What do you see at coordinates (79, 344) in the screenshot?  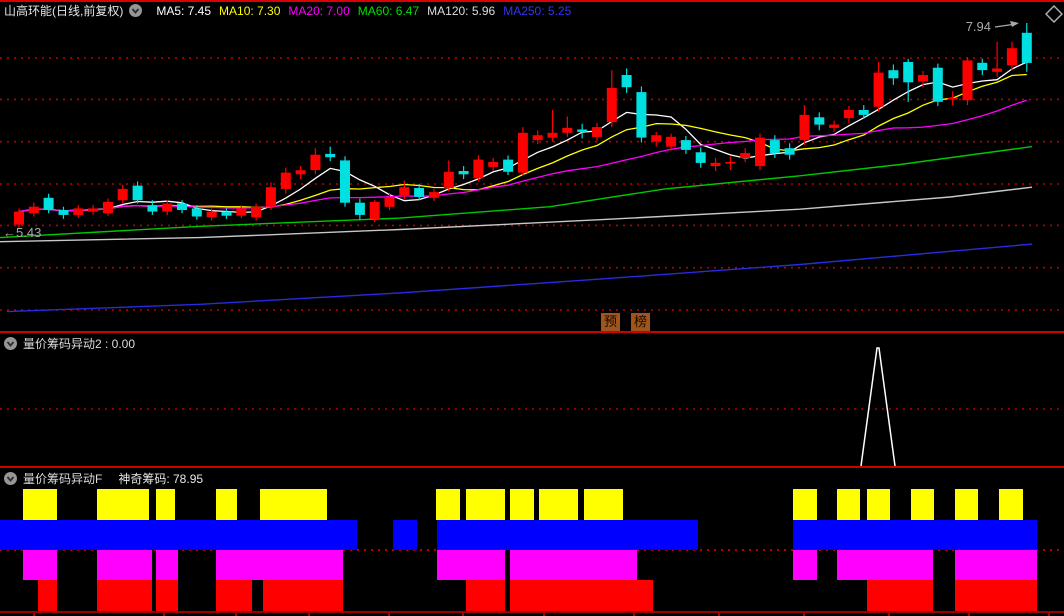 I see `indicator2-title: 量价筹码异动2 : 0.00` at bounding box center [79, 344].